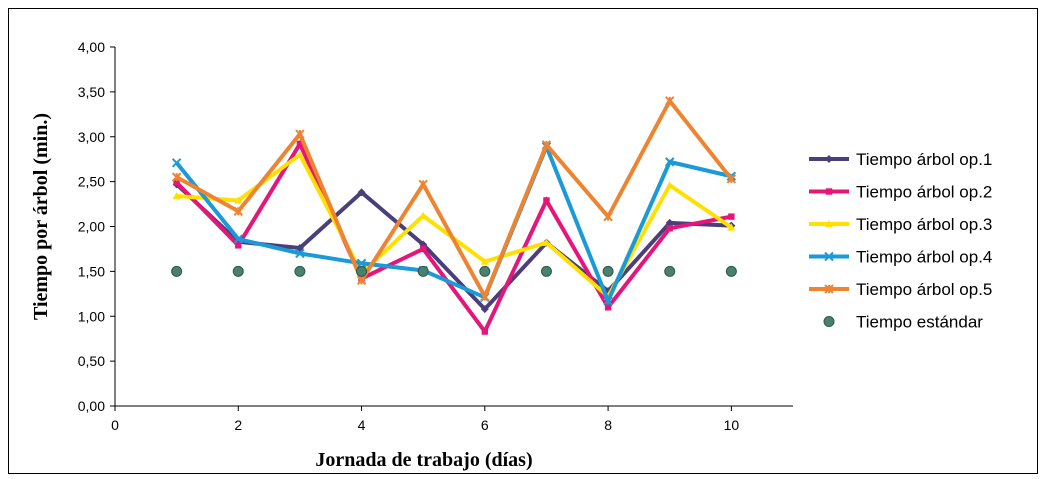 The image size is (1048, 479). Describe the element at coordinates (732, 425) in the screenshot. I see `x-tick-label: 10` at that location.